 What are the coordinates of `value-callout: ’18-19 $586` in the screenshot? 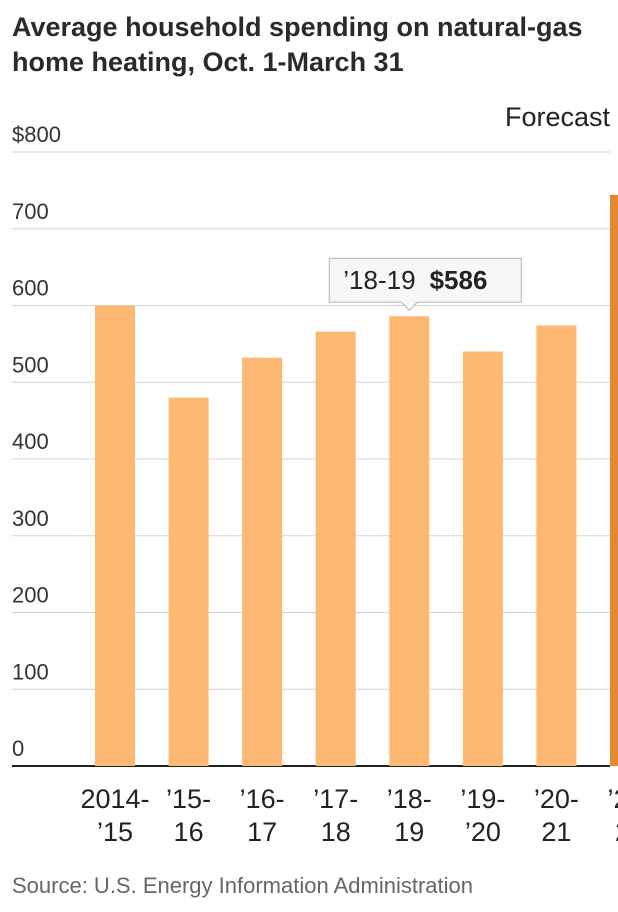 It's located at (425, 284).